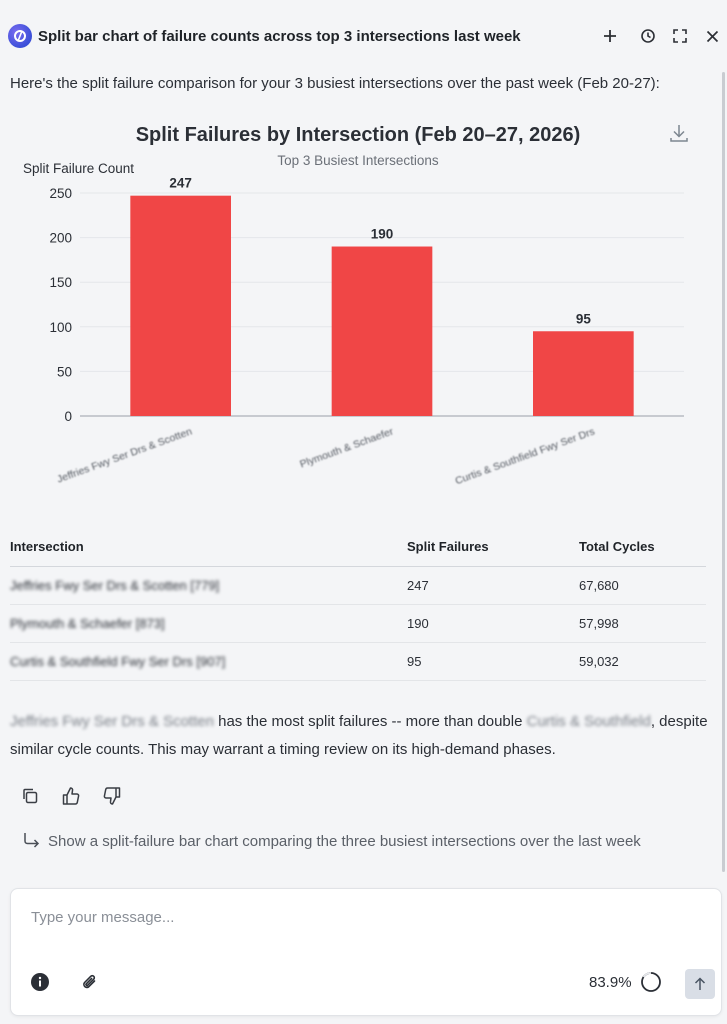 Image resolution: width=727 pixels, height=1024 pixels. What do you see at coordinates (32, 840) in the screenshot?
I see `reply-arrow-icon` at bounding box center [32, 840].